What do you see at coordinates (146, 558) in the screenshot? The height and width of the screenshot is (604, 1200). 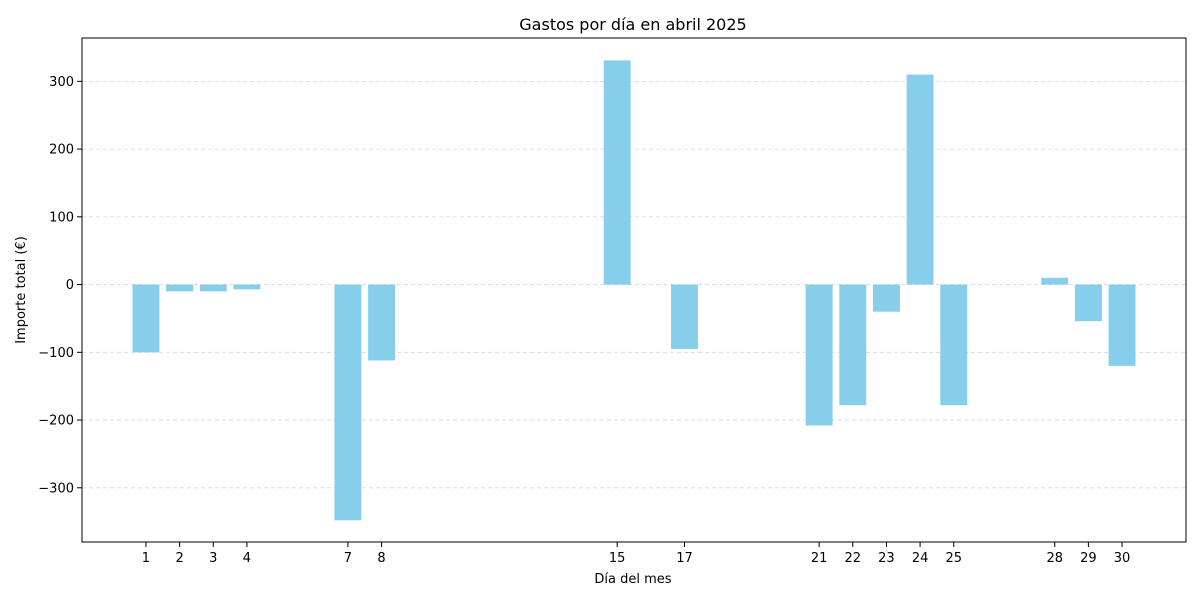 I see `x-tick-label: 1` at bounding box center [146, 558].